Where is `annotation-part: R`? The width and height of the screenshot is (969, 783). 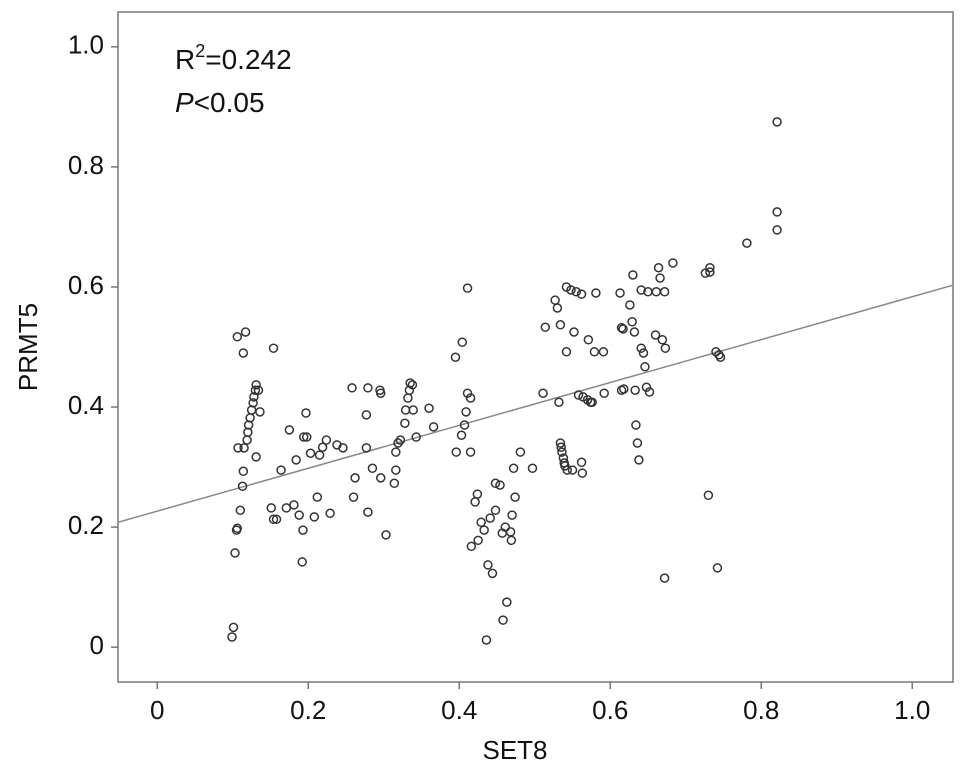 annotation-part: R is located at coordinates (185, 59).